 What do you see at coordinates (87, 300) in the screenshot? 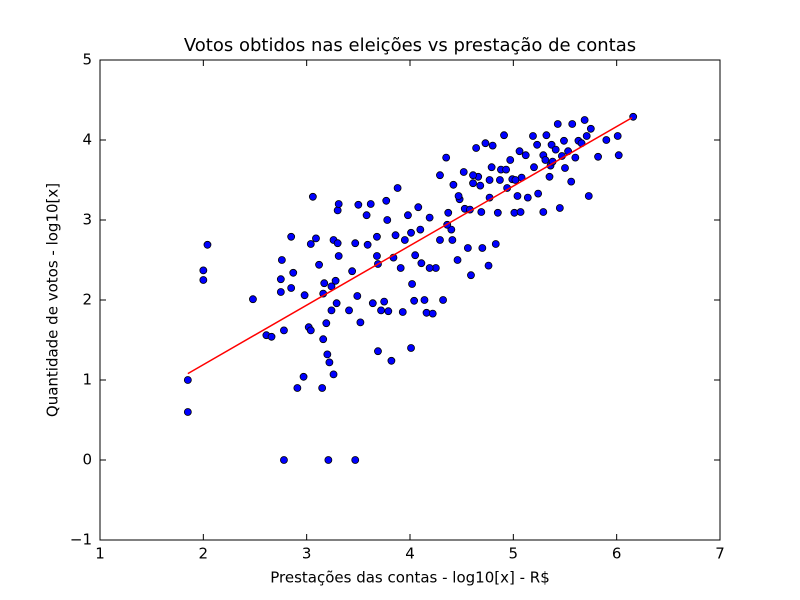
I see `y-tick-label: 2` at bounding box center [87, 300].